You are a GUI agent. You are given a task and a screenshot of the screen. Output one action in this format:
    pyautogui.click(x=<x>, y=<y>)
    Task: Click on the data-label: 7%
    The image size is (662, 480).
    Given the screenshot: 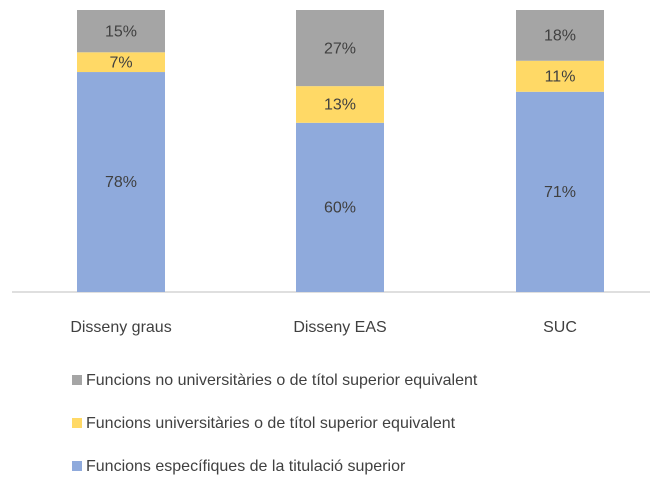 What is the action you would take?
    pyautogui.click(x=120, y=62)
    